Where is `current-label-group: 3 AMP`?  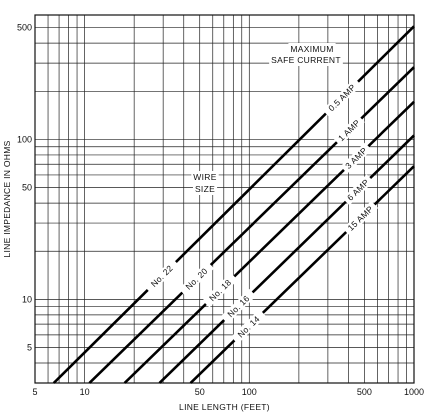 current-label-group: 3 AMP is located at coordinates (356, 158).